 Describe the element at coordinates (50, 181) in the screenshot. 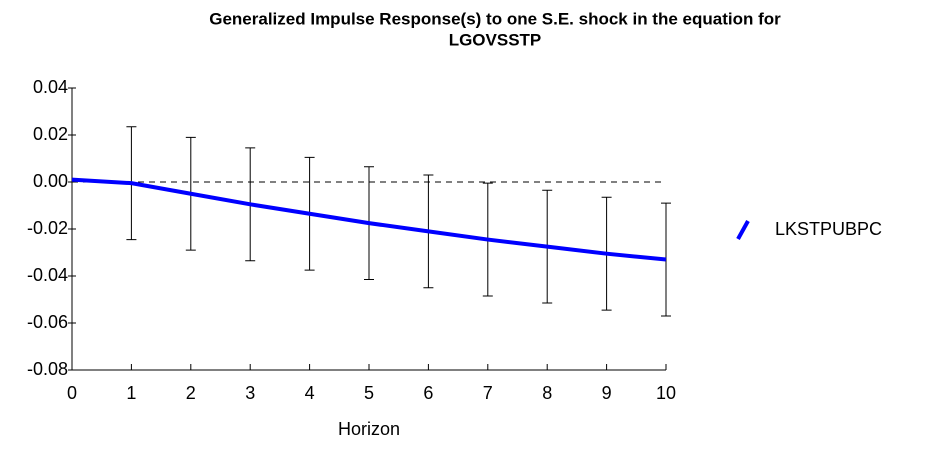

I see `y-tick-label: 0.00` at that location.